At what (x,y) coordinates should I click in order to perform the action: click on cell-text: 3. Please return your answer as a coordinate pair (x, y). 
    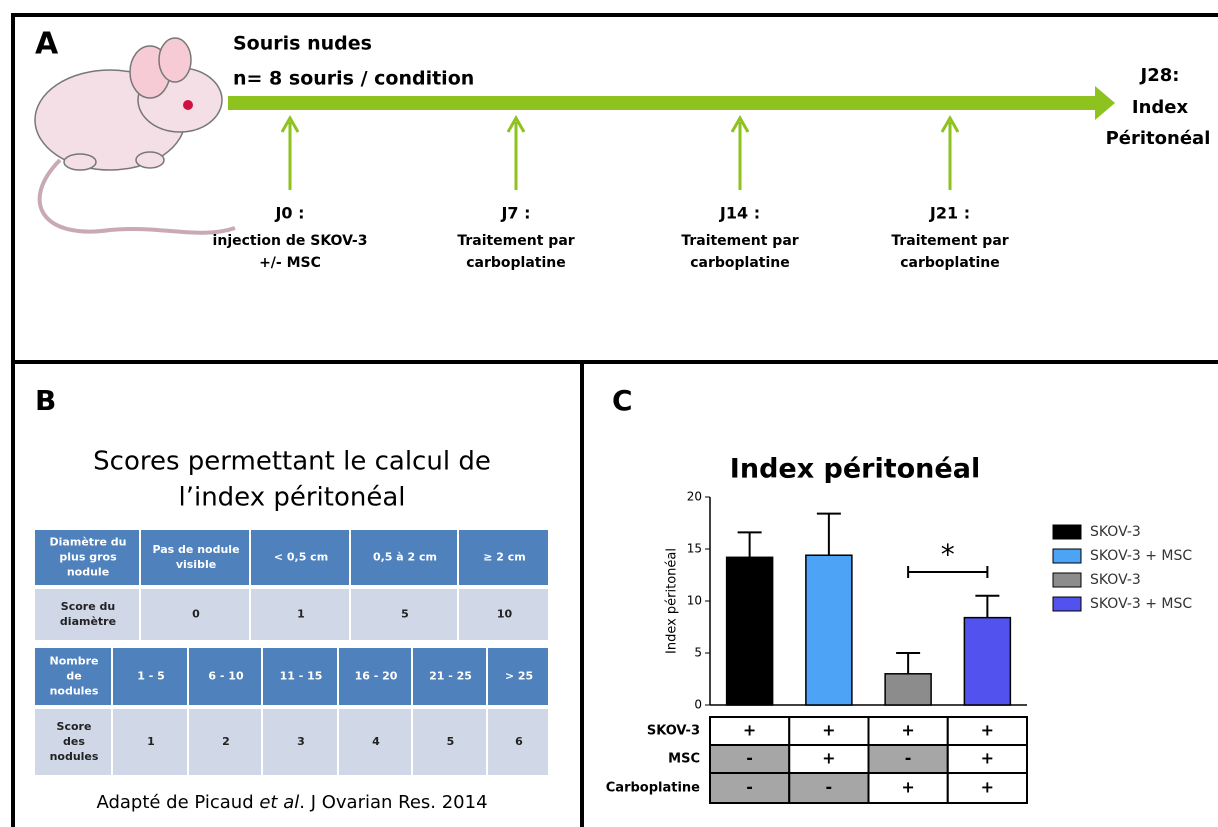
    Looking at the image, I should click on (301, 741).